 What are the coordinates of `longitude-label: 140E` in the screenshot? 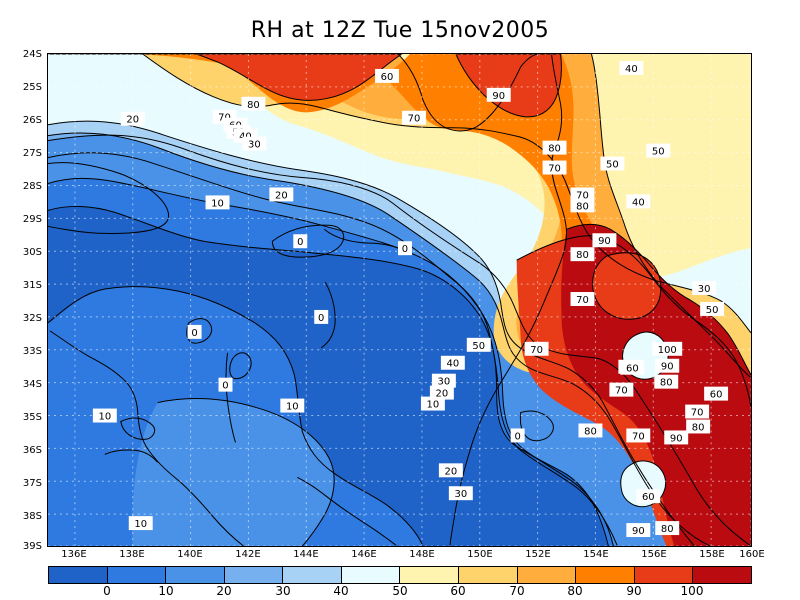 It's located at (190, 554).